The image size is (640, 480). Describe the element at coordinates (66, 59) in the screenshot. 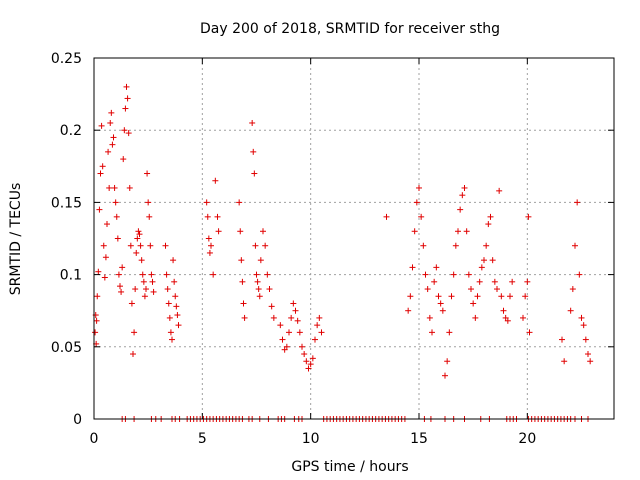

I see `y-tick-label: 0.25` at that location.